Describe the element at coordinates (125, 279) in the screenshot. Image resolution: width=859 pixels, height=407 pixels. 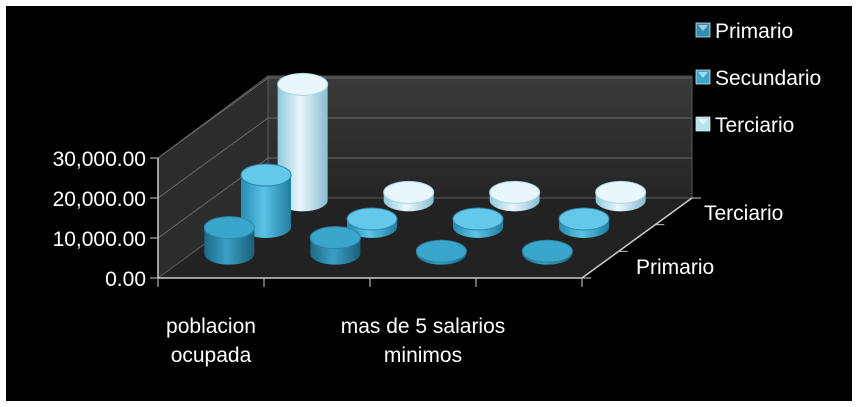
I see `y-tick-label: 0.00` at that location.